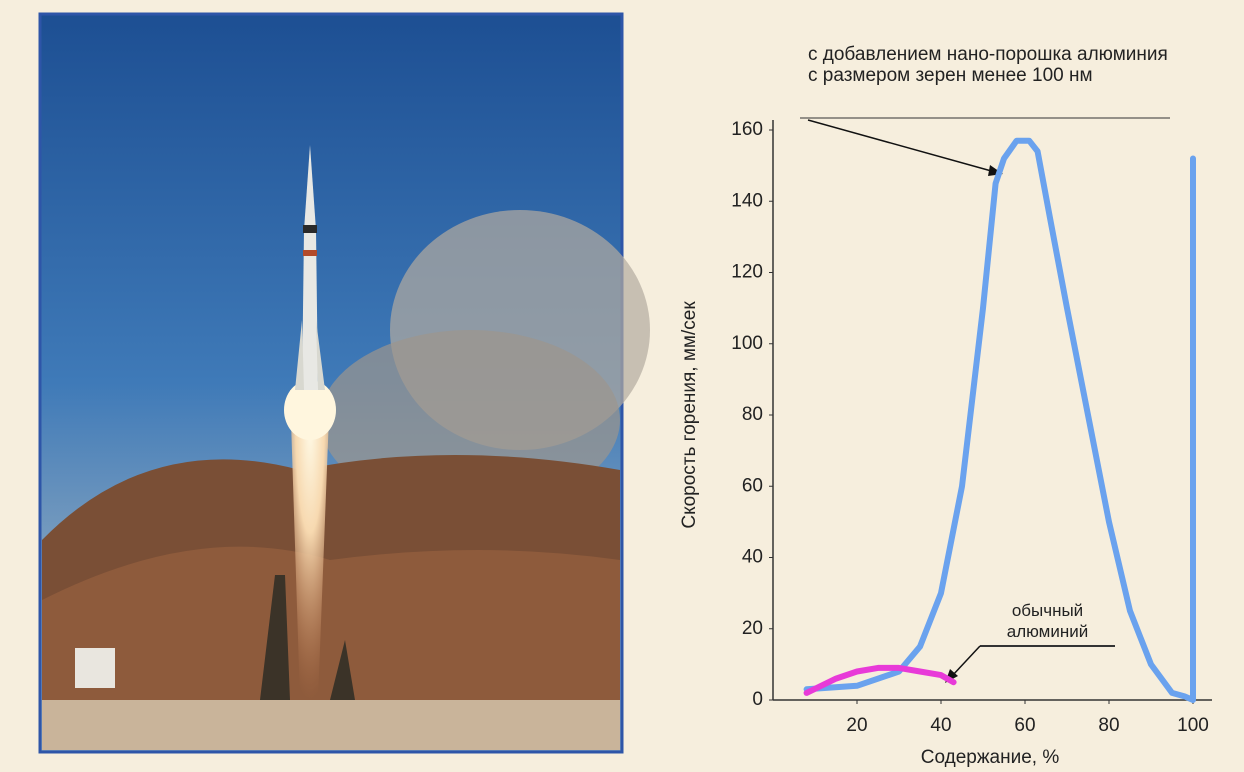 This screenshot has width=1244, height=772. What do you see at coordinates (747, 343) in the screenshot?
I see `y-tick-label: 100` at bounding box center [747, 343].